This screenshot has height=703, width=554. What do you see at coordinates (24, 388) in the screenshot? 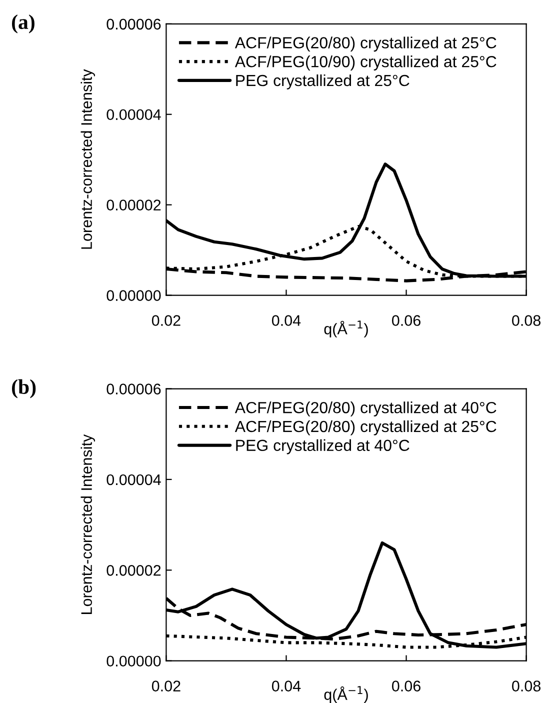
I see `chart-title: (b)` at bounding box center [24, 388].